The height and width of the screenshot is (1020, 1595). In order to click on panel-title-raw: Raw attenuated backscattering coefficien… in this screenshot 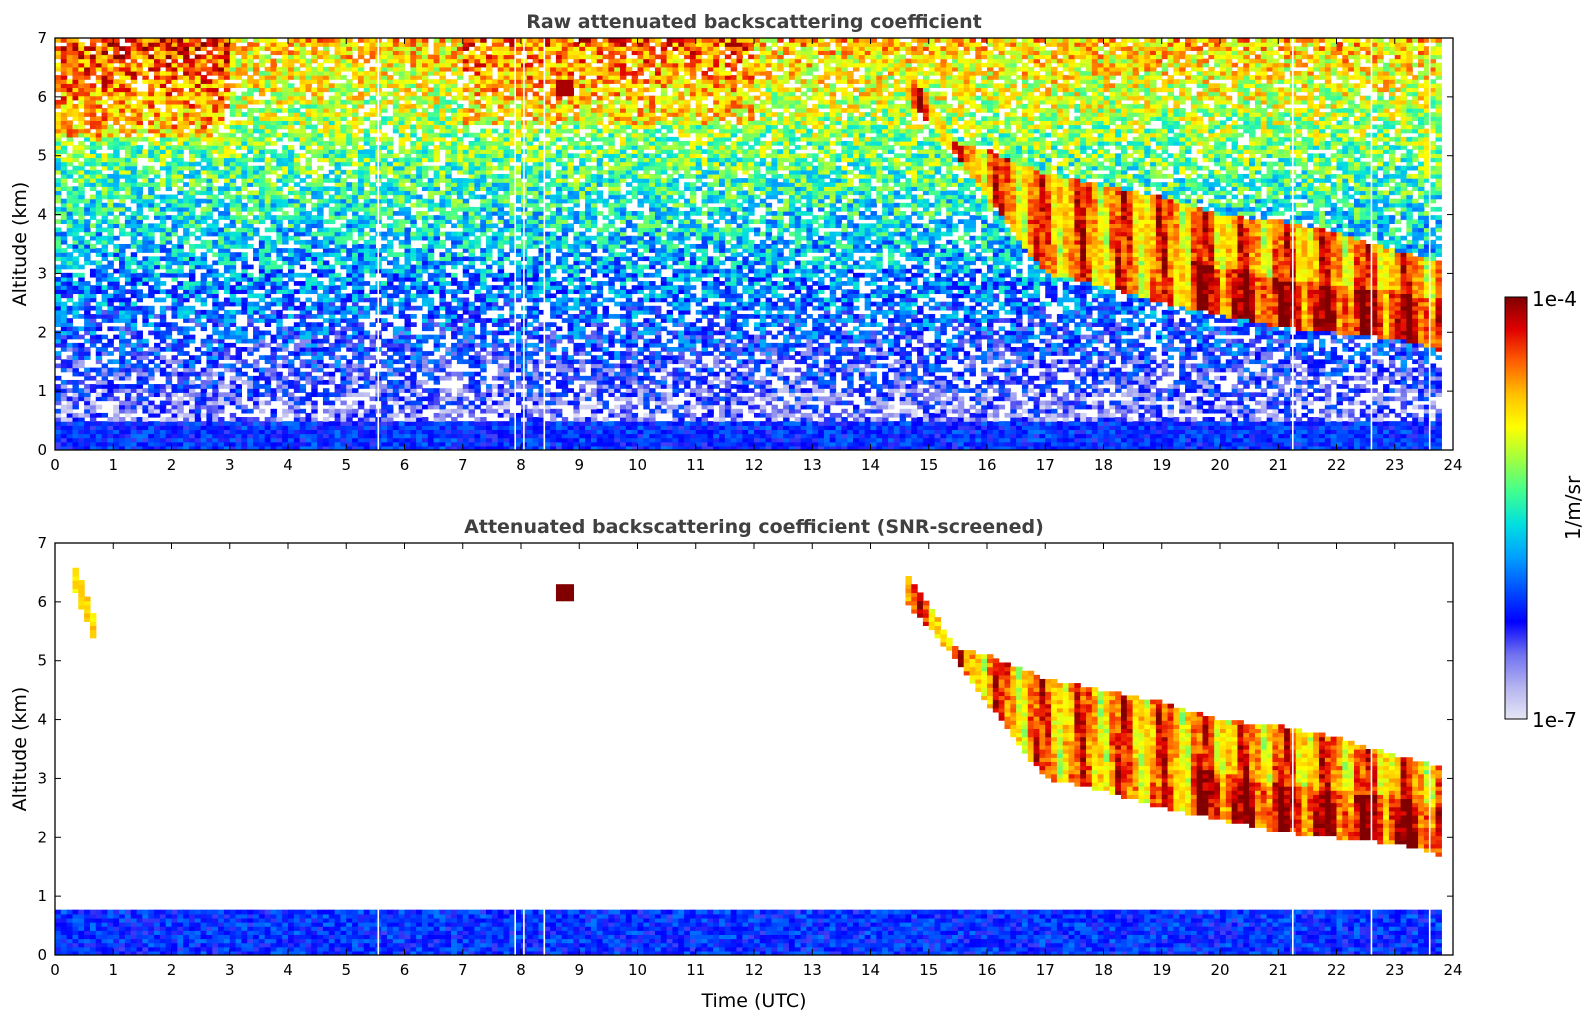, I will do `click(754, 22)`.